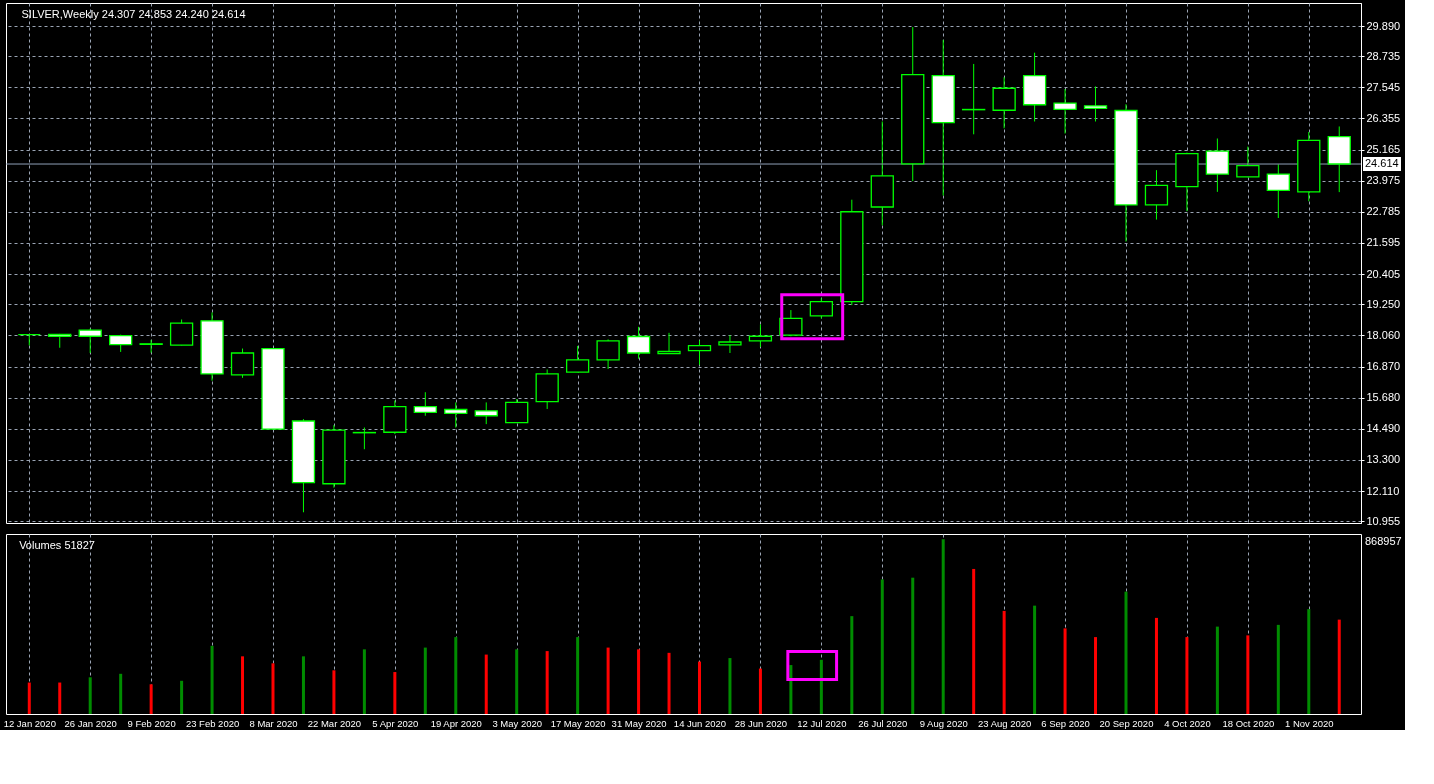 The width and height of the screenshot is (1434, 784). What do you see at coordinates (883, 723) in the screenshot?
I see `x-tick-label: 26 Jul 2020` at bounding box center [883, 723].